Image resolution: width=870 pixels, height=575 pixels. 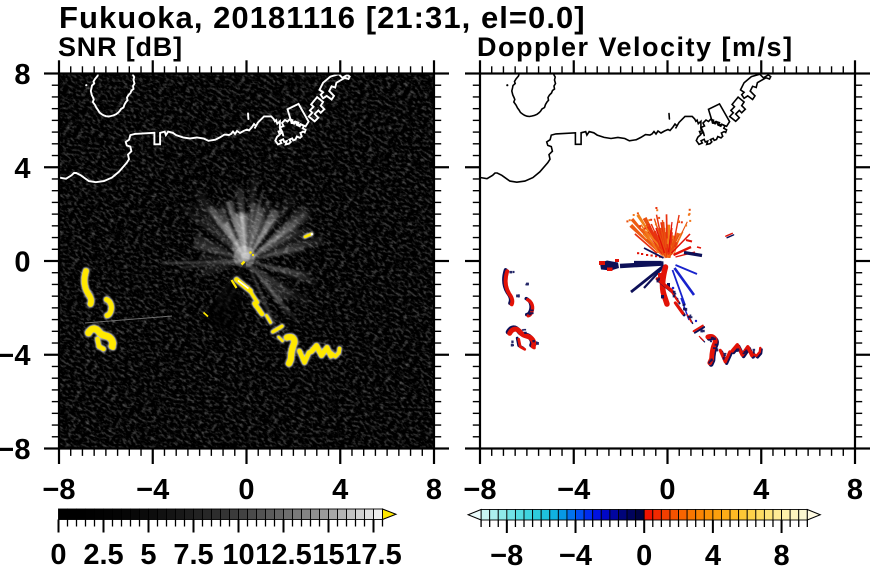 I want to click on svg-text: 12.5, so click(x=283, y=554).